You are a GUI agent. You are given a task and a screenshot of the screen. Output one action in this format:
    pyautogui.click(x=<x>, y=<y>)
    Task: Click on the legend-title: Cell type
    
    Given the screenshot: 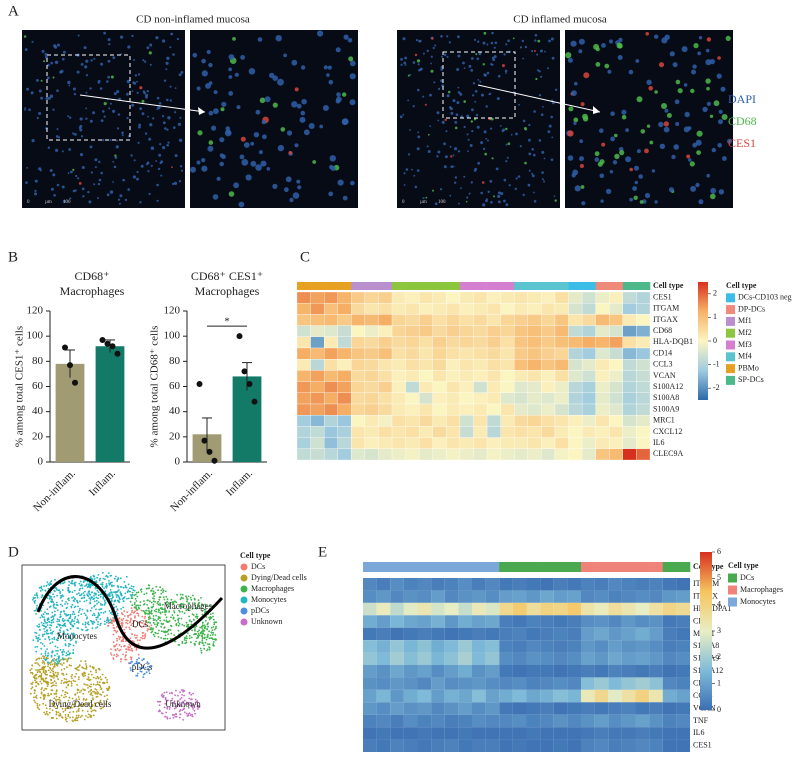 What is the action you would take?
    pyautogui.click(x=741, y=285)
    